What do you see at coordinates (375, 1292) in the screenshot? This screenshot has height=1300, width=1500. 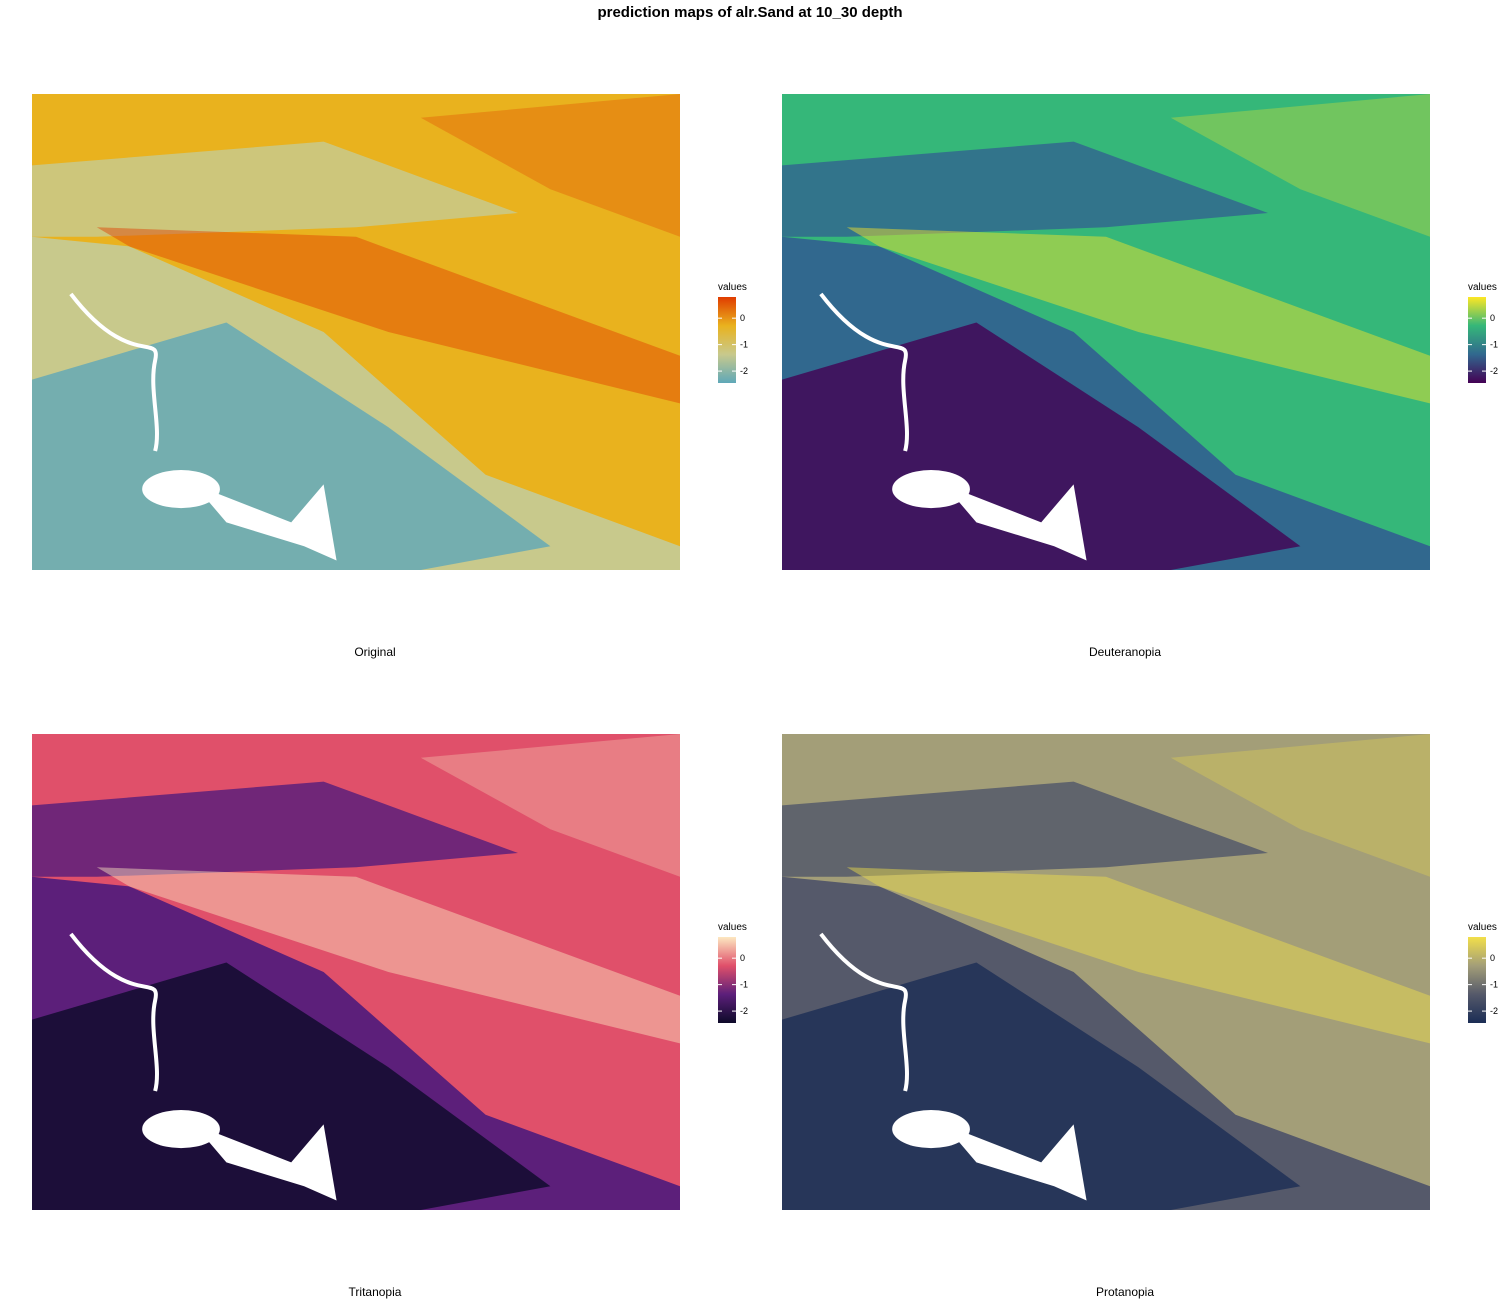 I see `panel-caption: Tritanopia` at bounding box center [375, 1292].